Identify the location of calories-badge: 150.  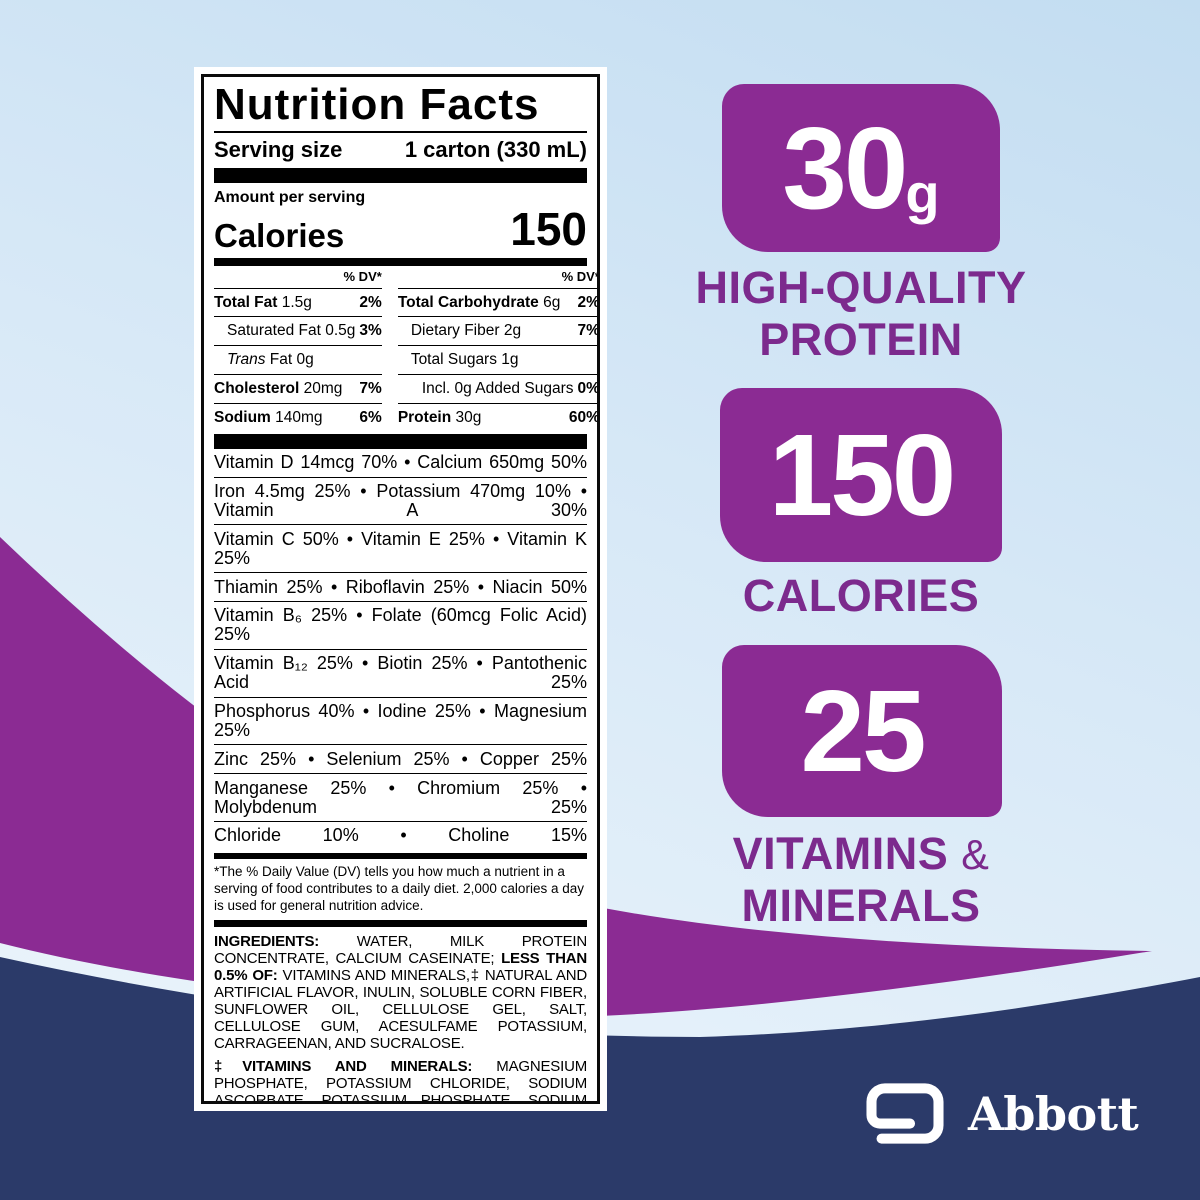
(861, 475).